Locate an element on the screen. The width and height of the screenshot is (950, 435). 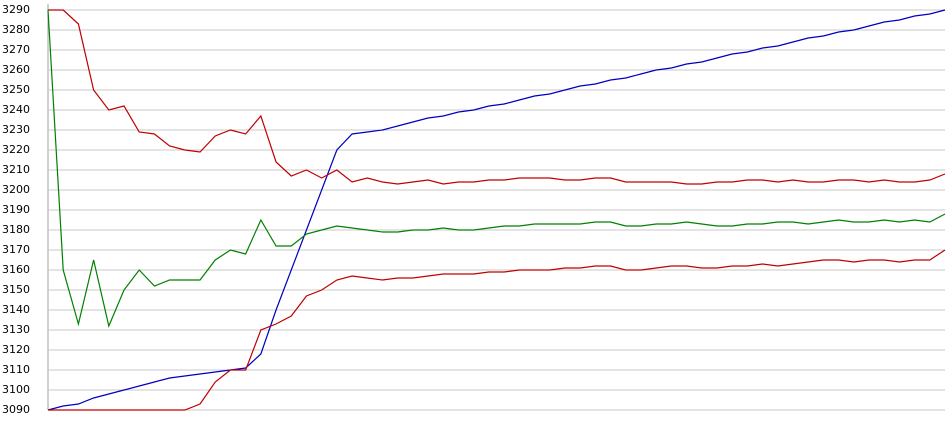
y-tick-label: 3200 is located at coordinates (16, 189).